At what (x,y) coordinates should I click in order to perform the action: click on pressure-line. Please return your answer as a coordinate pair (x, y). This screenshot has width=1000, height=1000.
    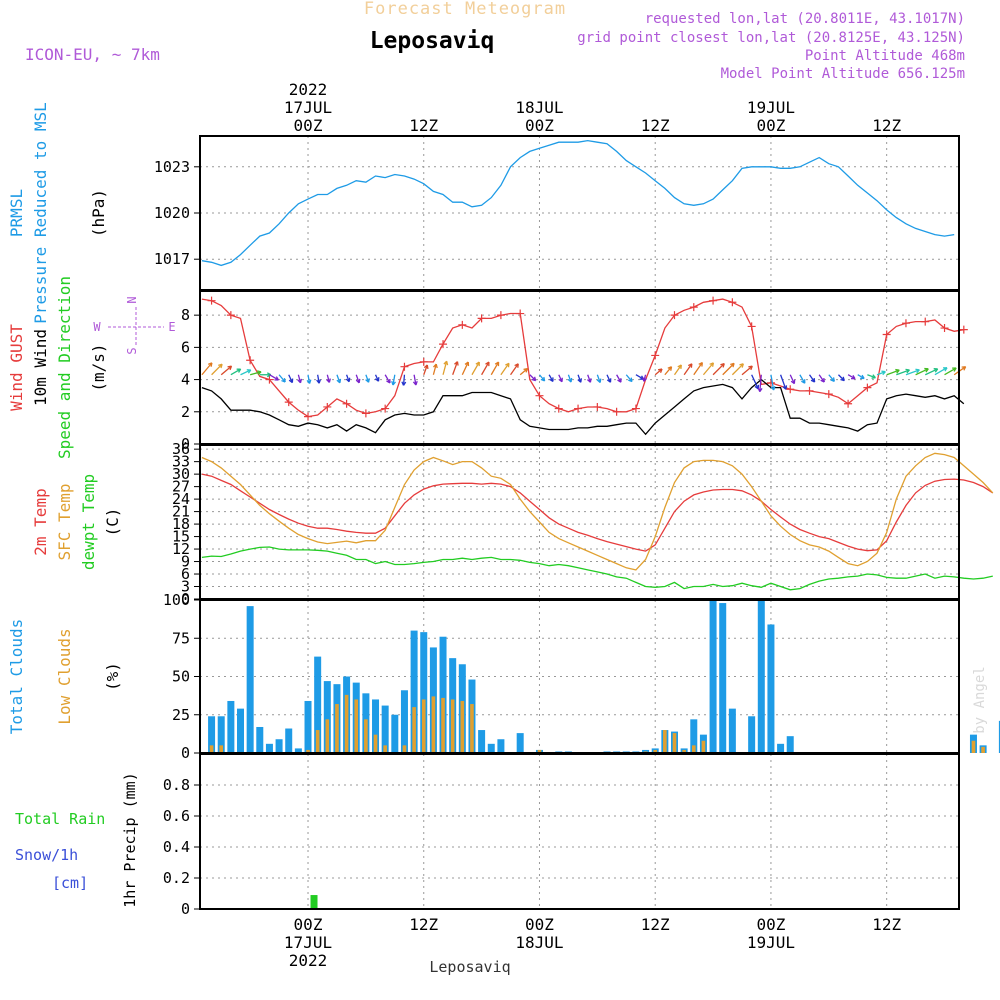
    Looking at the image, I should click on (578, 203).